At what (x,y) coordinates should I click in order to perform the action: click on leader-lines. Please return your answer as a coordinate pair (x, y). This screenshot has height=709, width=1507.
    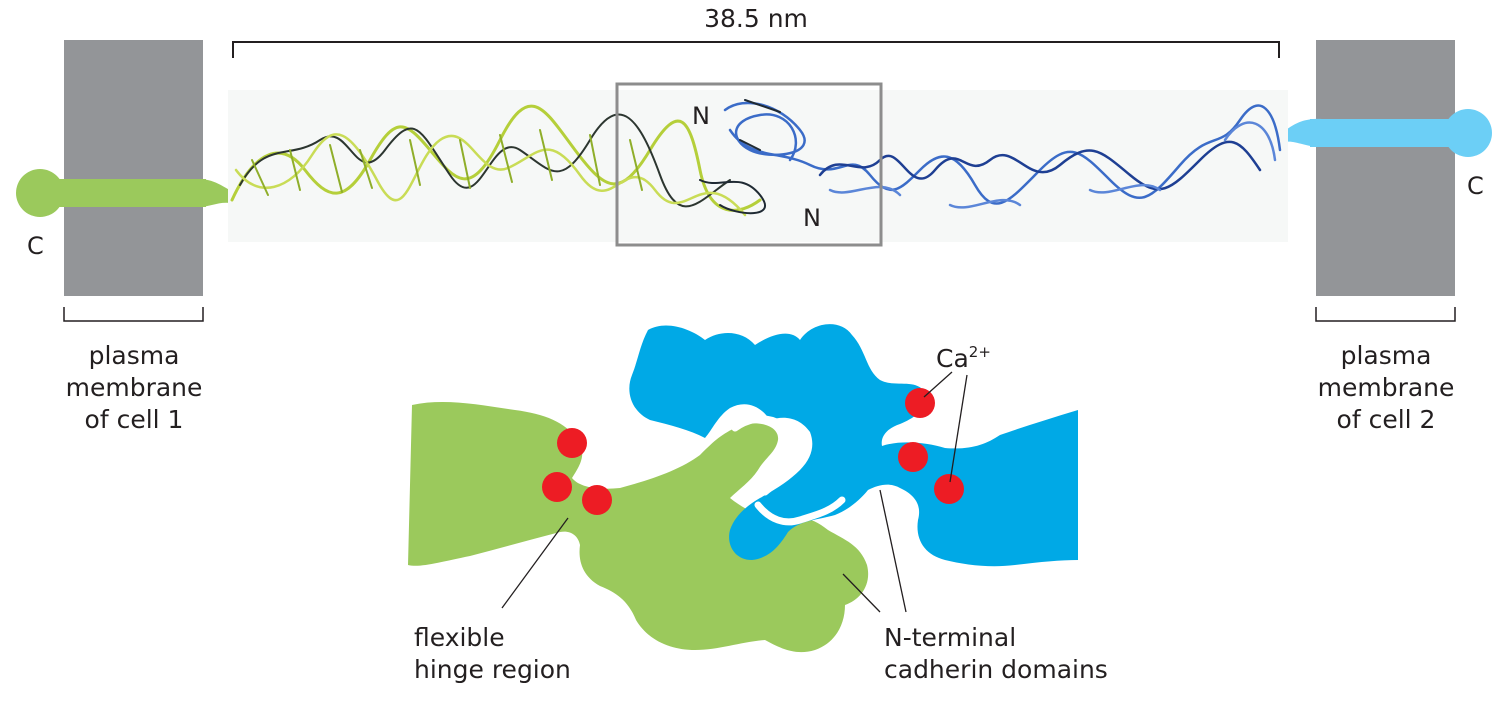
    Looking at the image, I should click on (734, 492).